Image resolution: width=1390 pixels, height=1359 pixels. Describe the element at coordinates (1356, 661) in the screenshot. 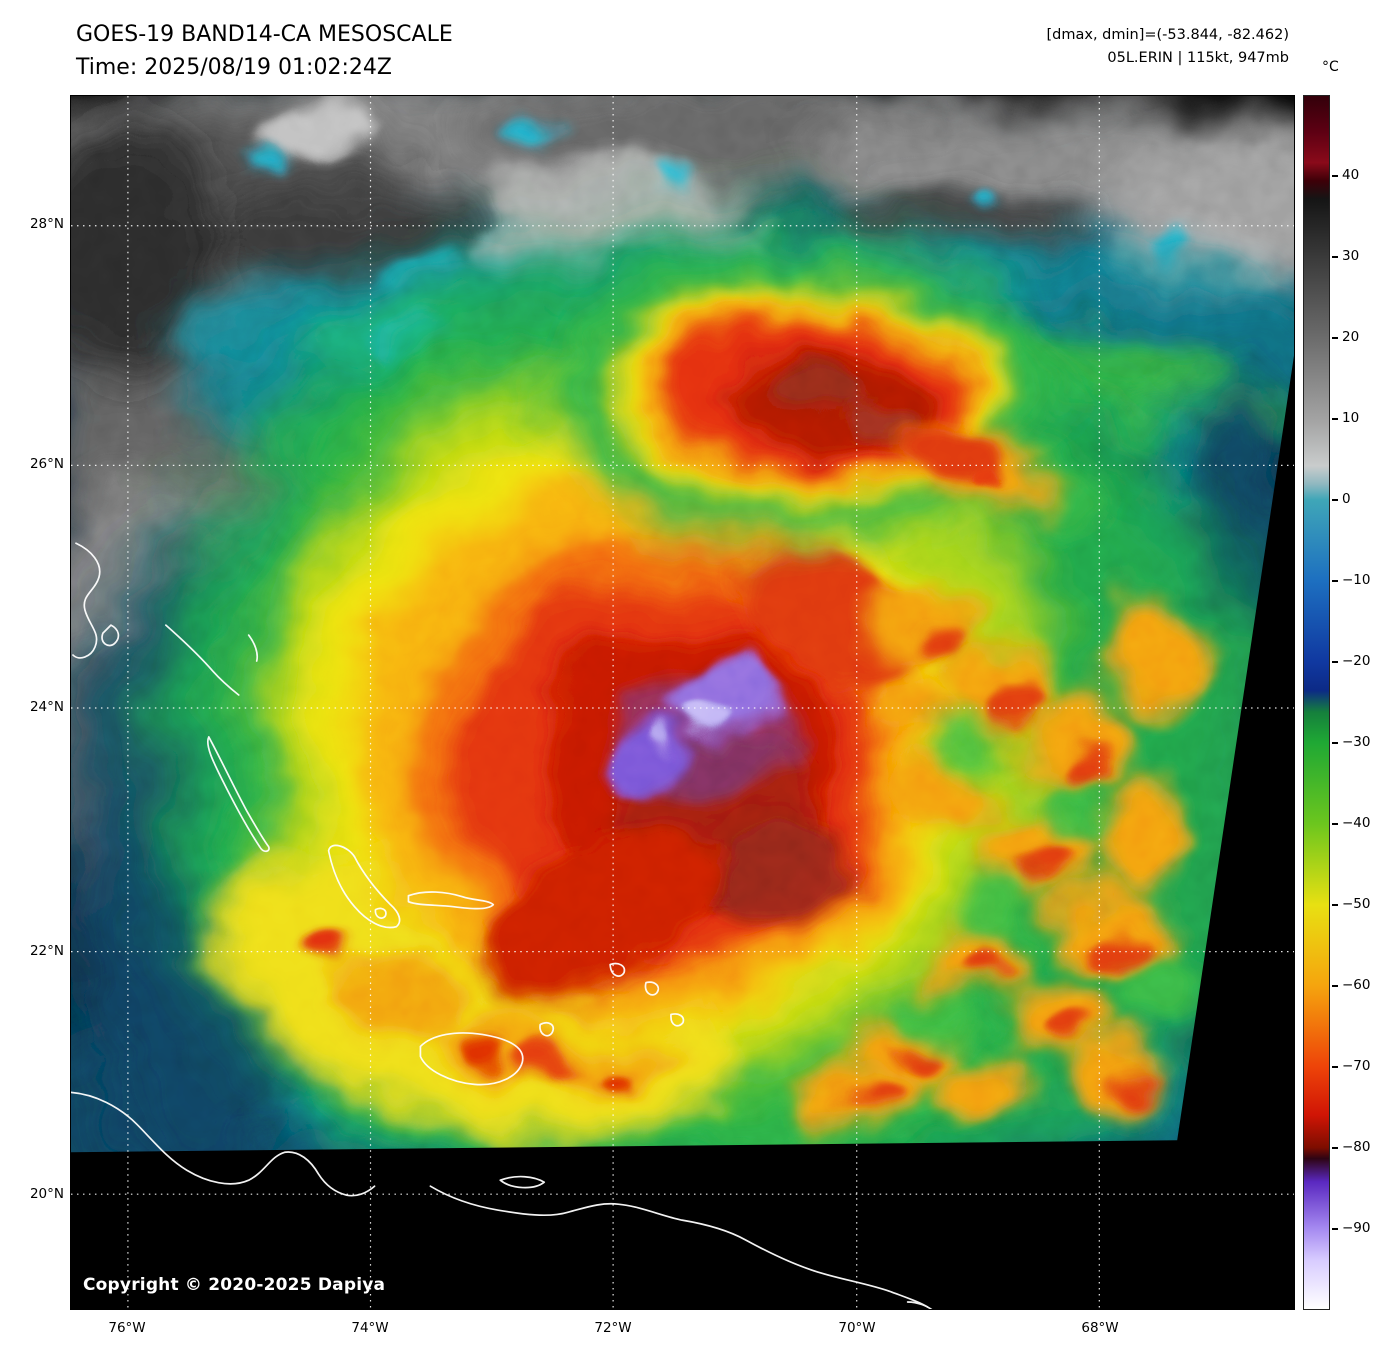

I see `colorbar-tick-label: −20` at that location.